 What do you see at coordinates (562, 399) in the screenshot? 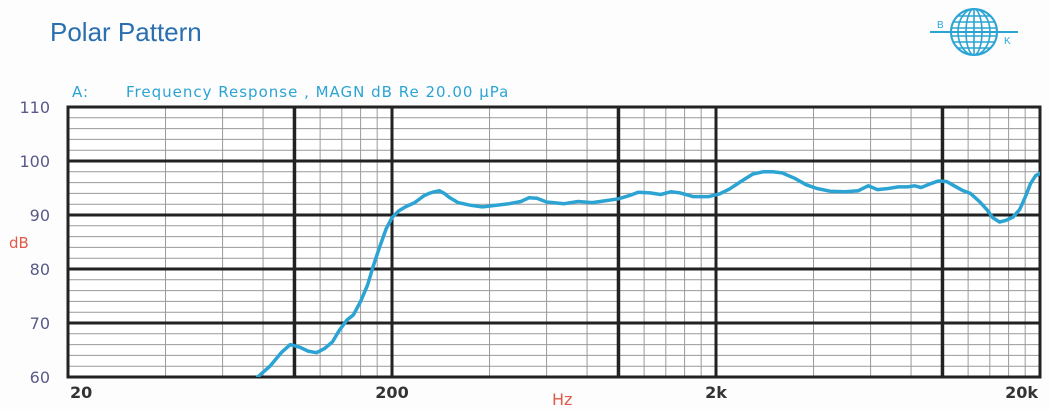
I see `x-axis-label: Hz` at bounding box center [562, 399].